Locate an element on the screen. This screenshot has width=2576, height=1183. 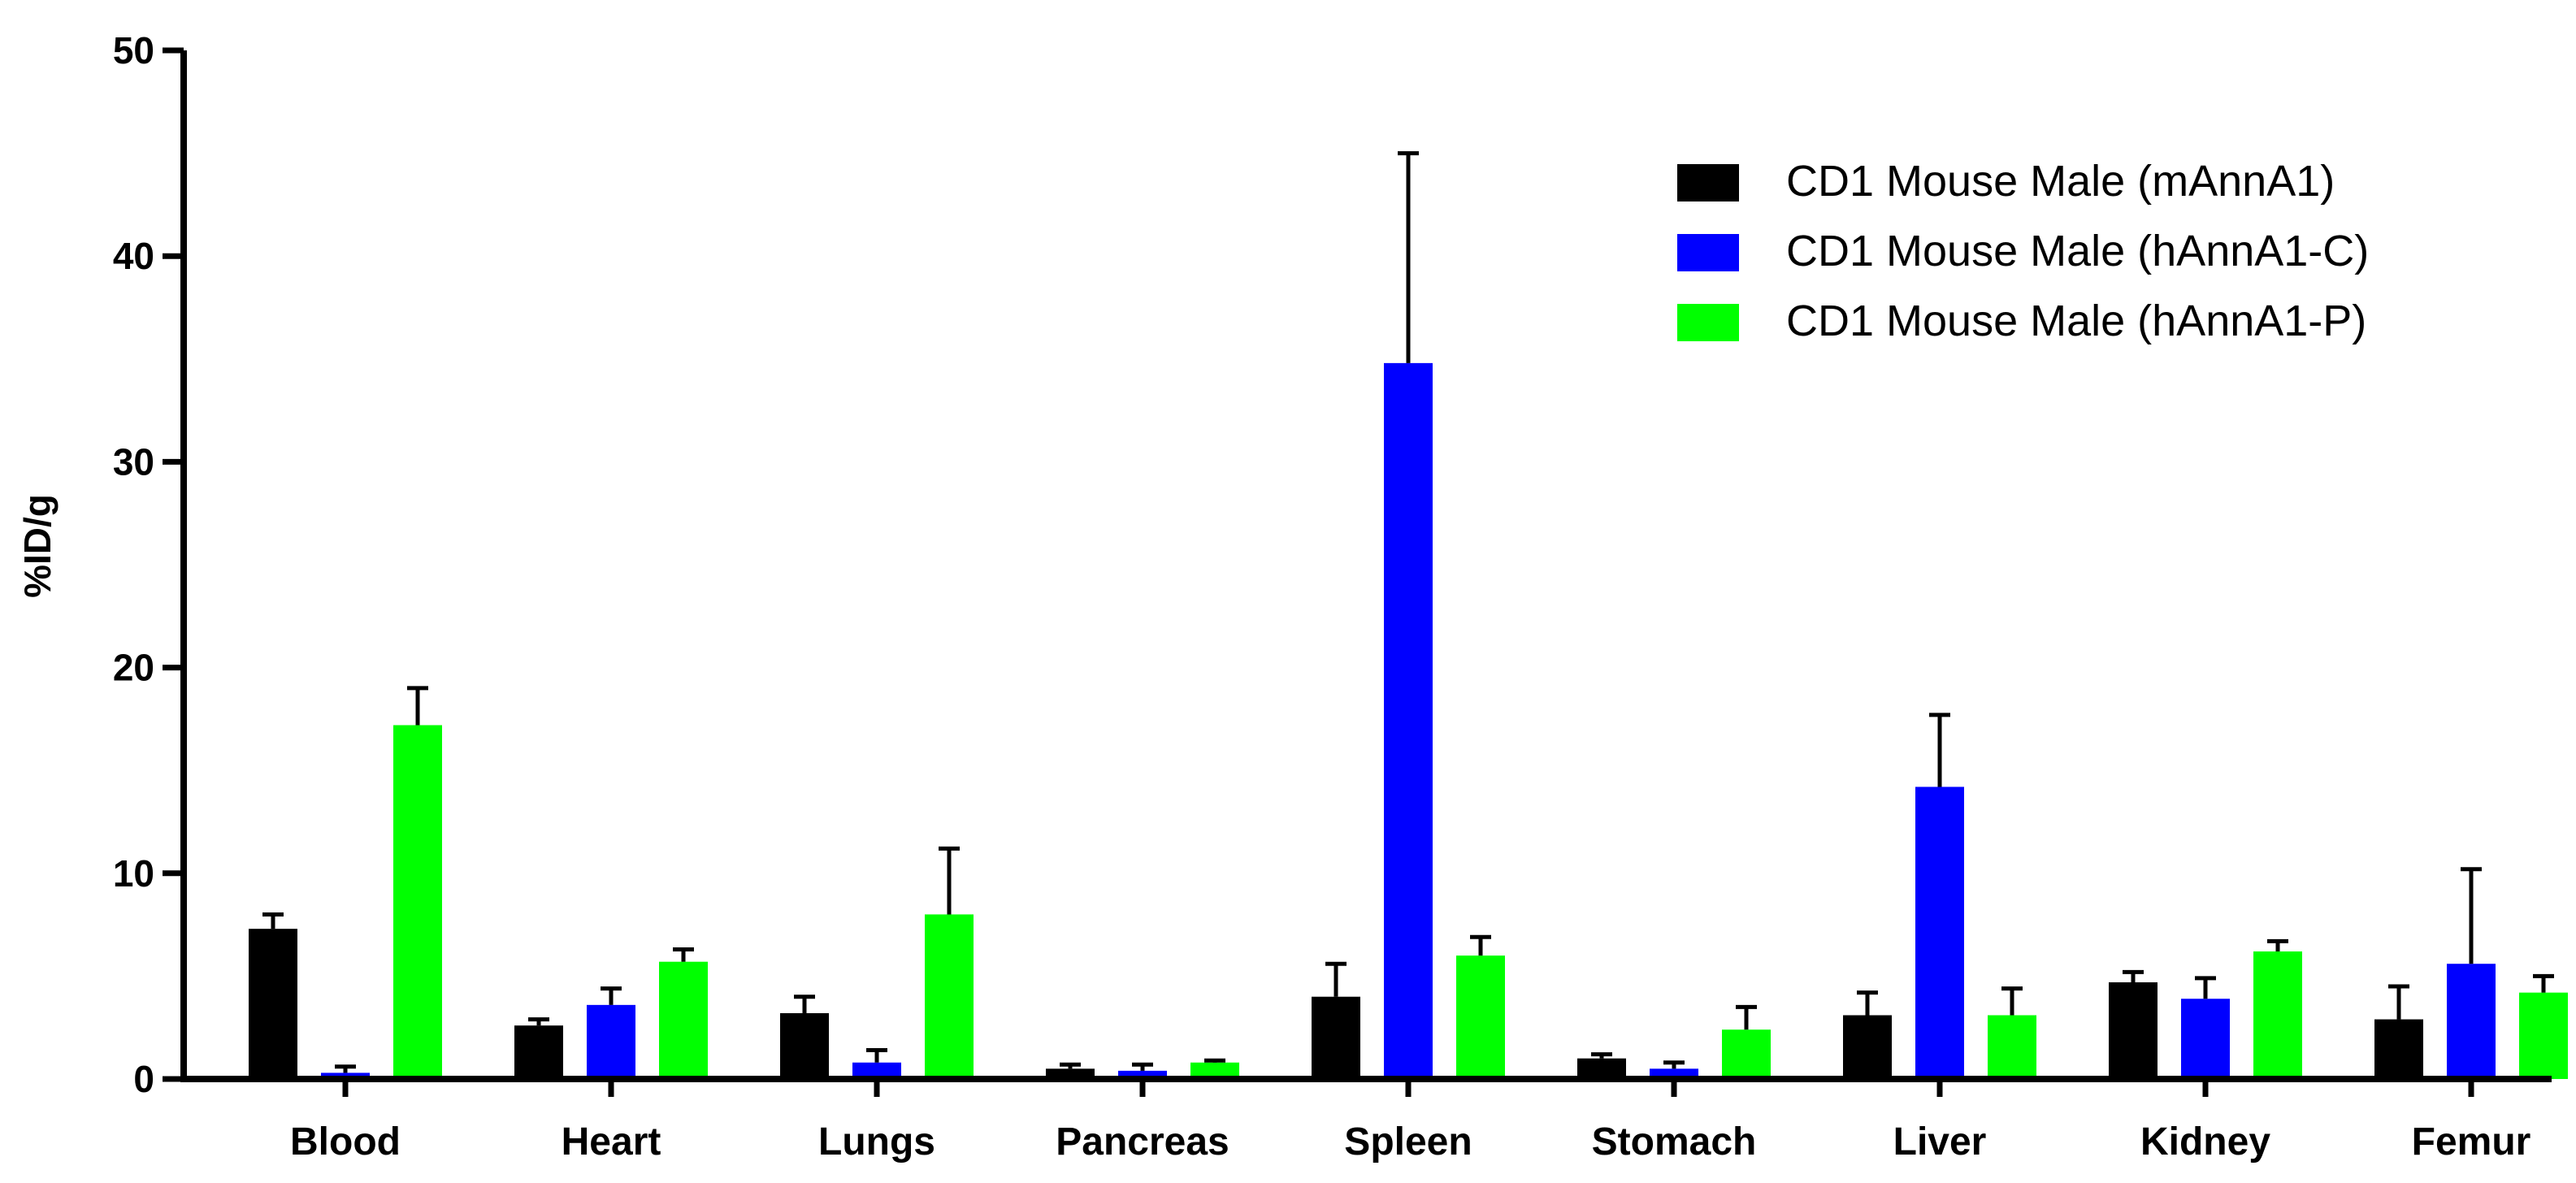
legend-label-series-1: CD1 Mouse Male (mAnnA1) is located at coordinates (2060, 181).